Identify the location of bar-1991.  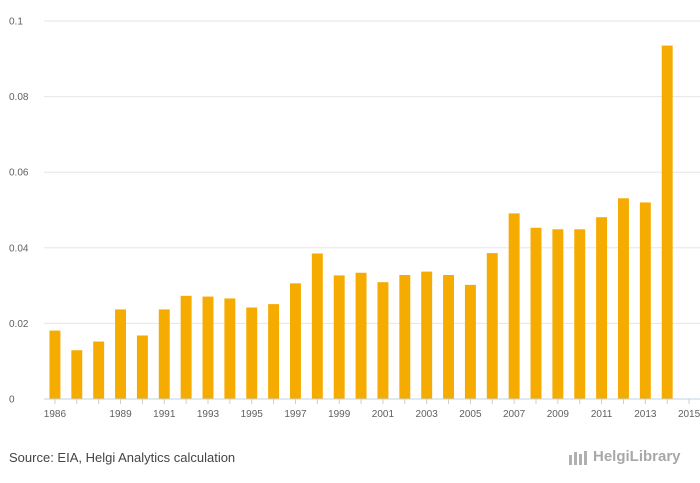
(164, 354).